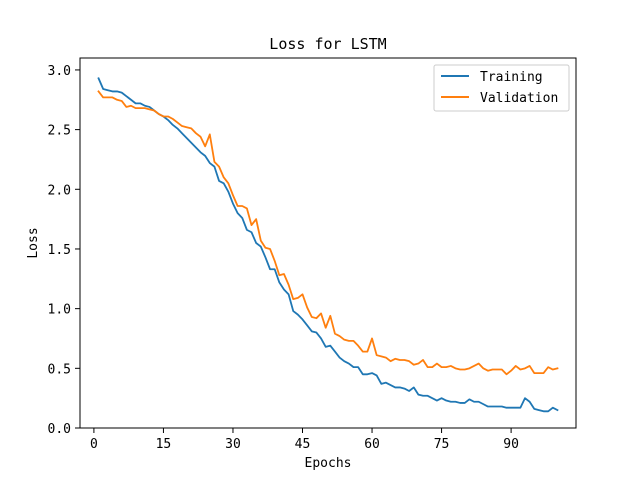 This screenshot has width=640, height=480. I want to click on y-tick-label: 2.0, so click(59, 190).